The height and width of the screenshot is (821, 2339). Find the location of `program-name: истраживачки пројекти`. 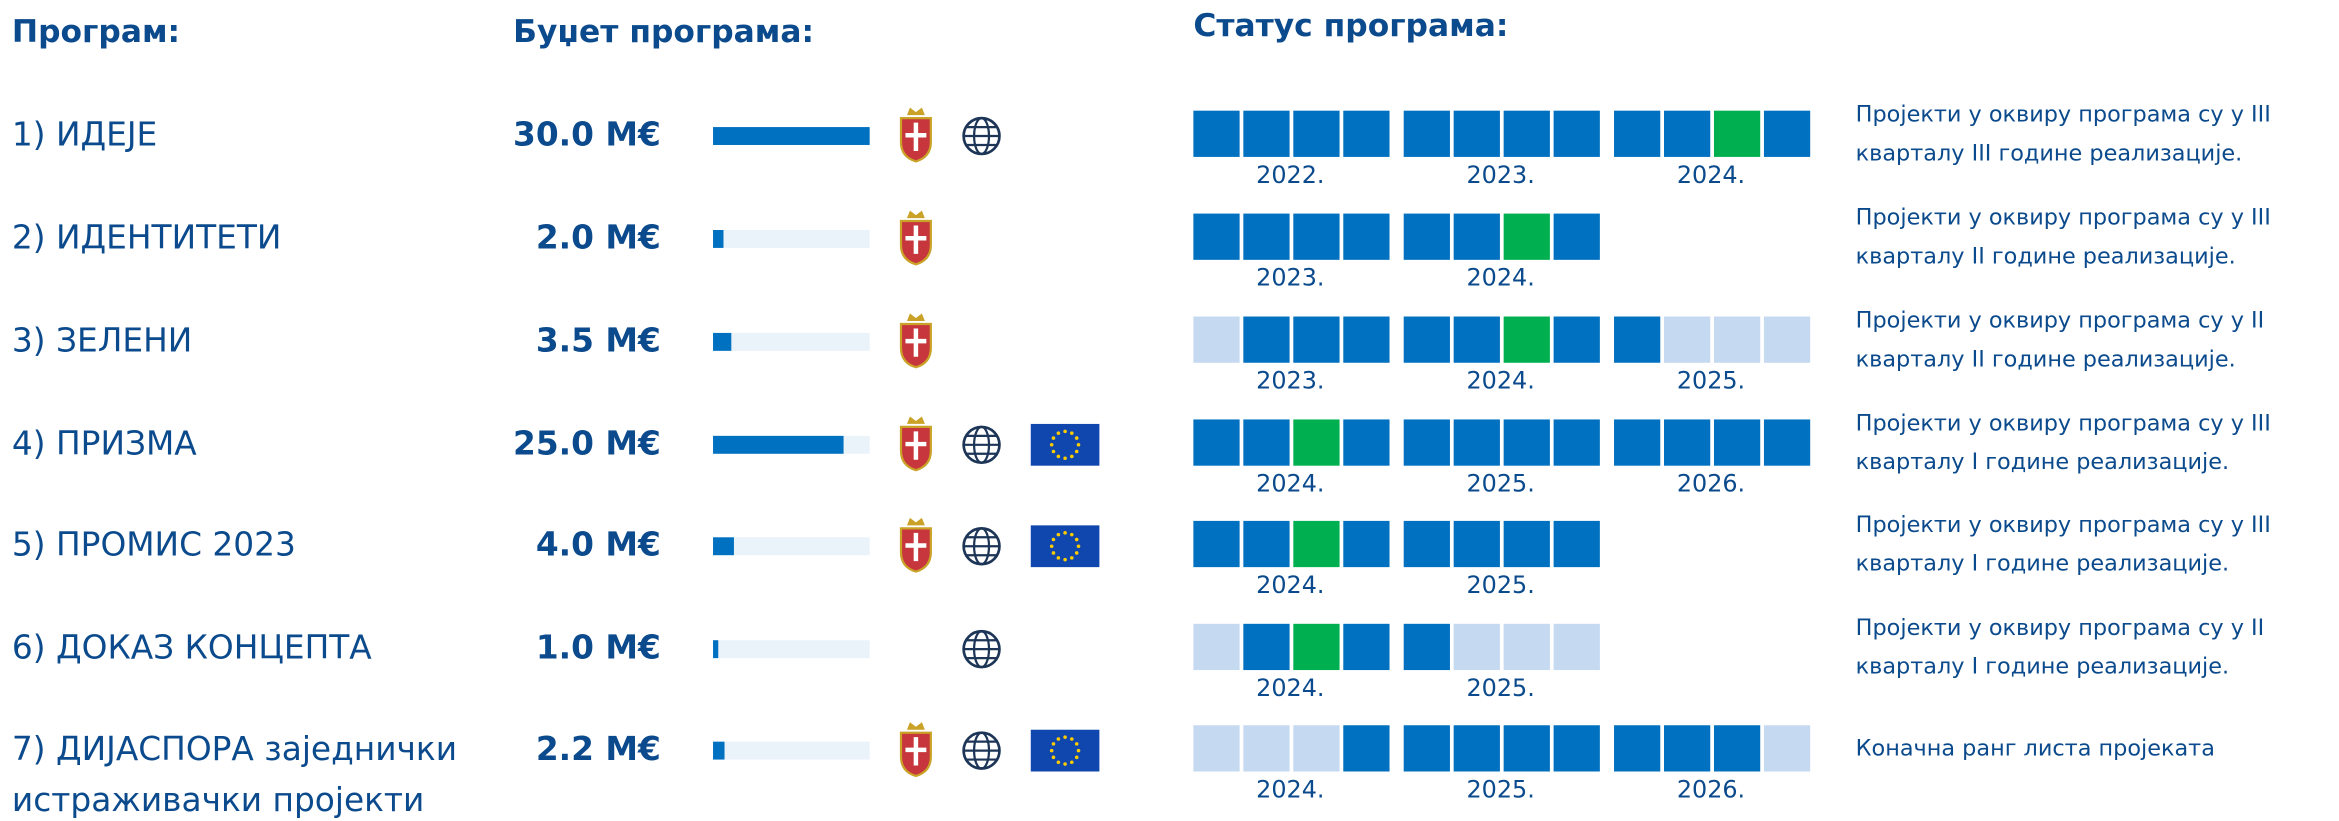

program-name: истраживачки пројекти is located at coordinates (218, 800).